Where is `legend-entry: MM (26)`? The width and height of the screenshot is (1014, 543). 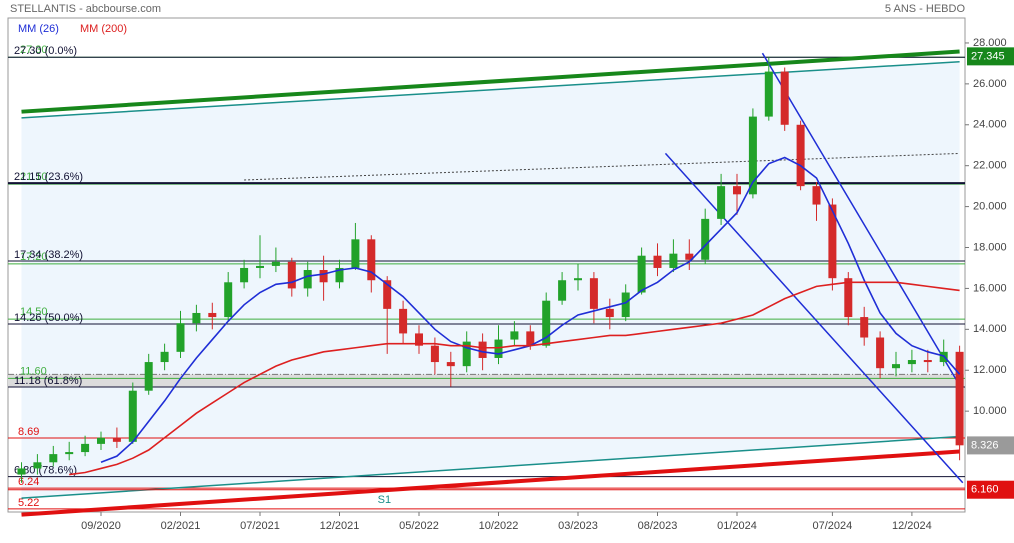 legend-entry: MM (26) is located at coordinates (38, 29).